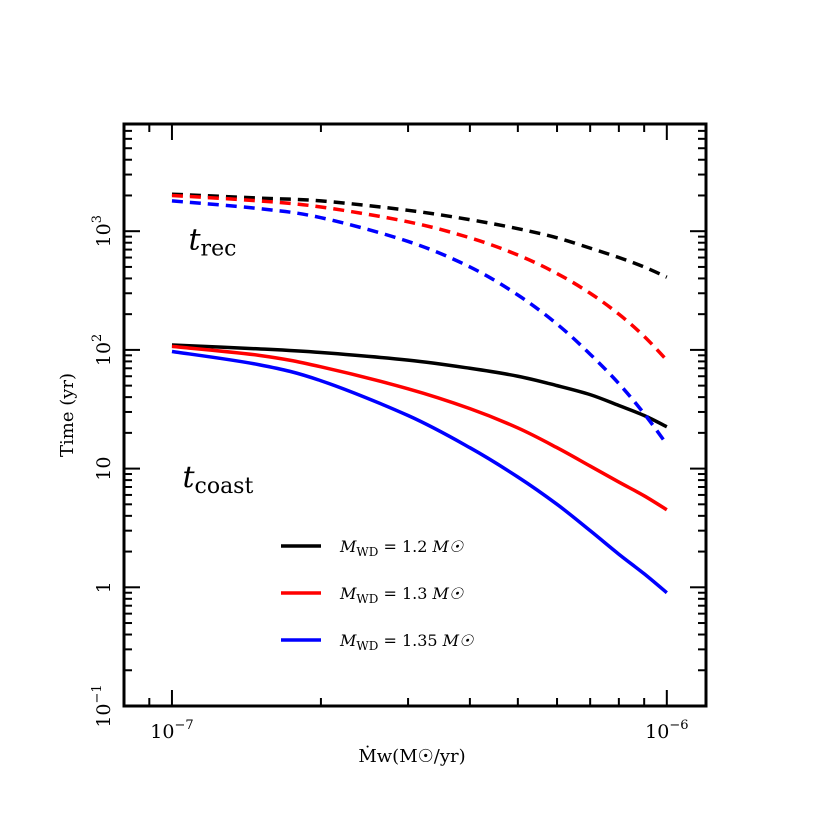 Image resolution: width=830 pixels, height=830 pixels. I want to click on svg-text: 1, so click(104, 587).